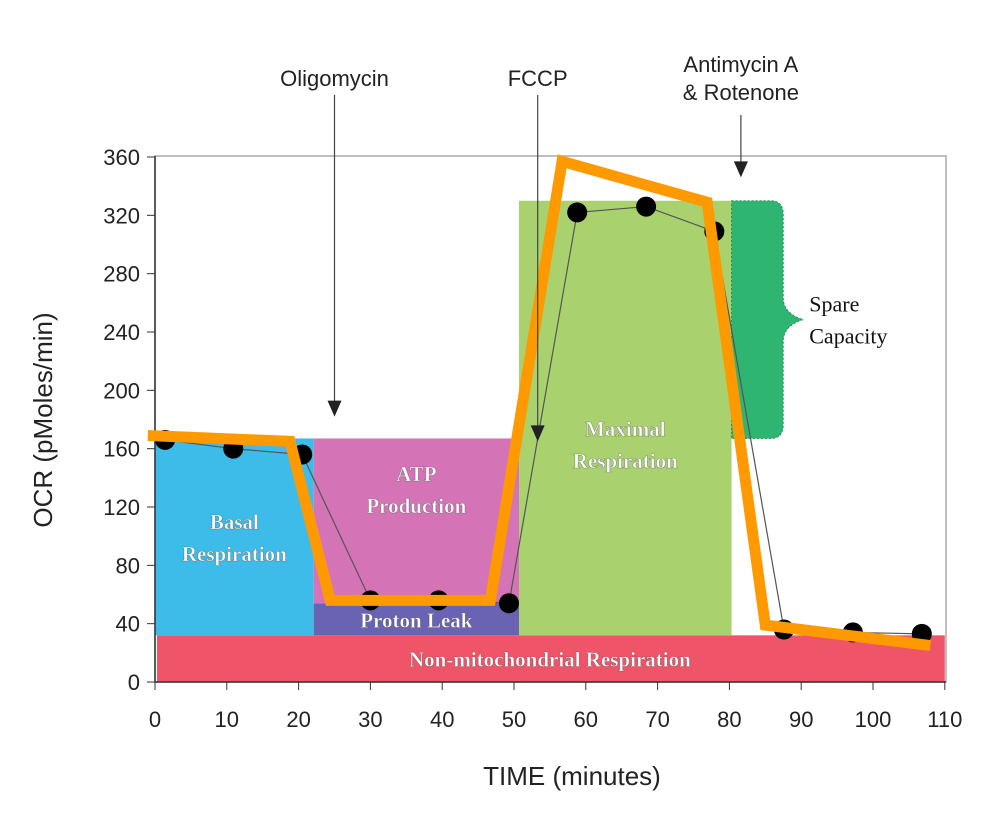 The width and height of the screenshot is (989, 821). I want to click on x-tick-label: 100, so click(873, 719).